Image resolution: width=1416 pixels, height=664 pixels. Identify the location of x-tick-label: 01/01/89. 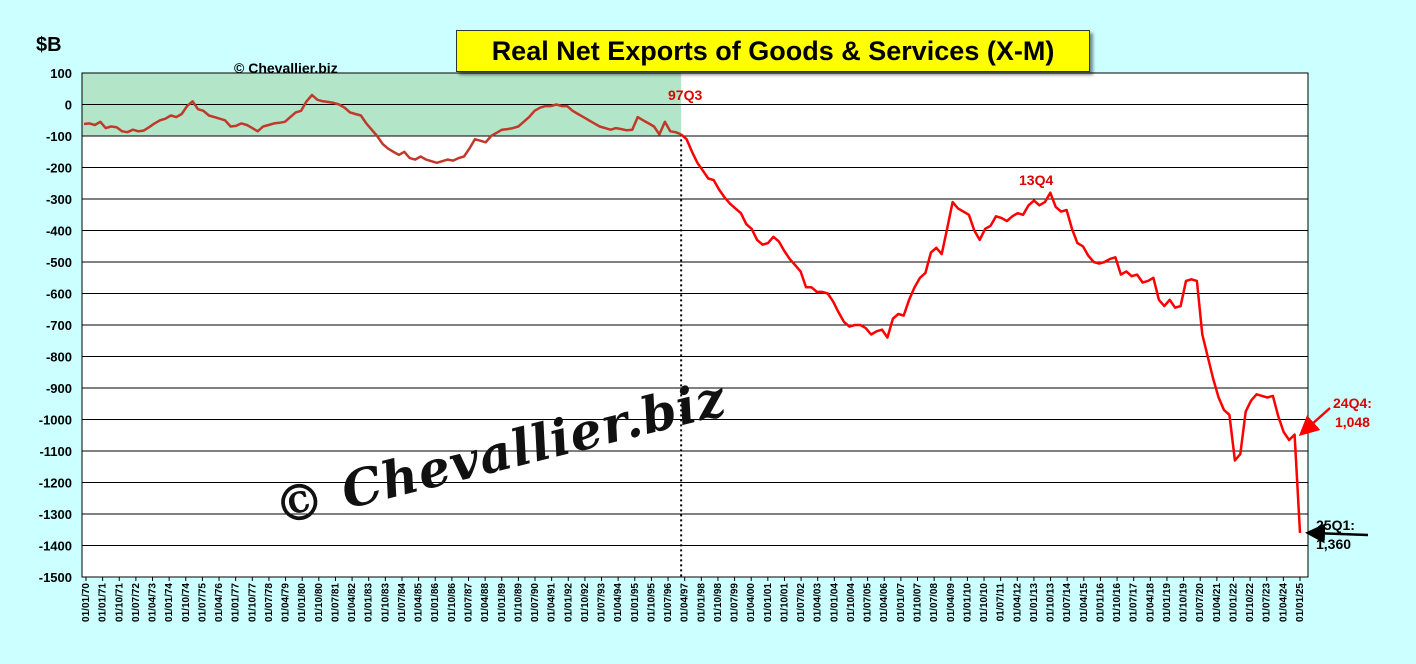
(502, 602).